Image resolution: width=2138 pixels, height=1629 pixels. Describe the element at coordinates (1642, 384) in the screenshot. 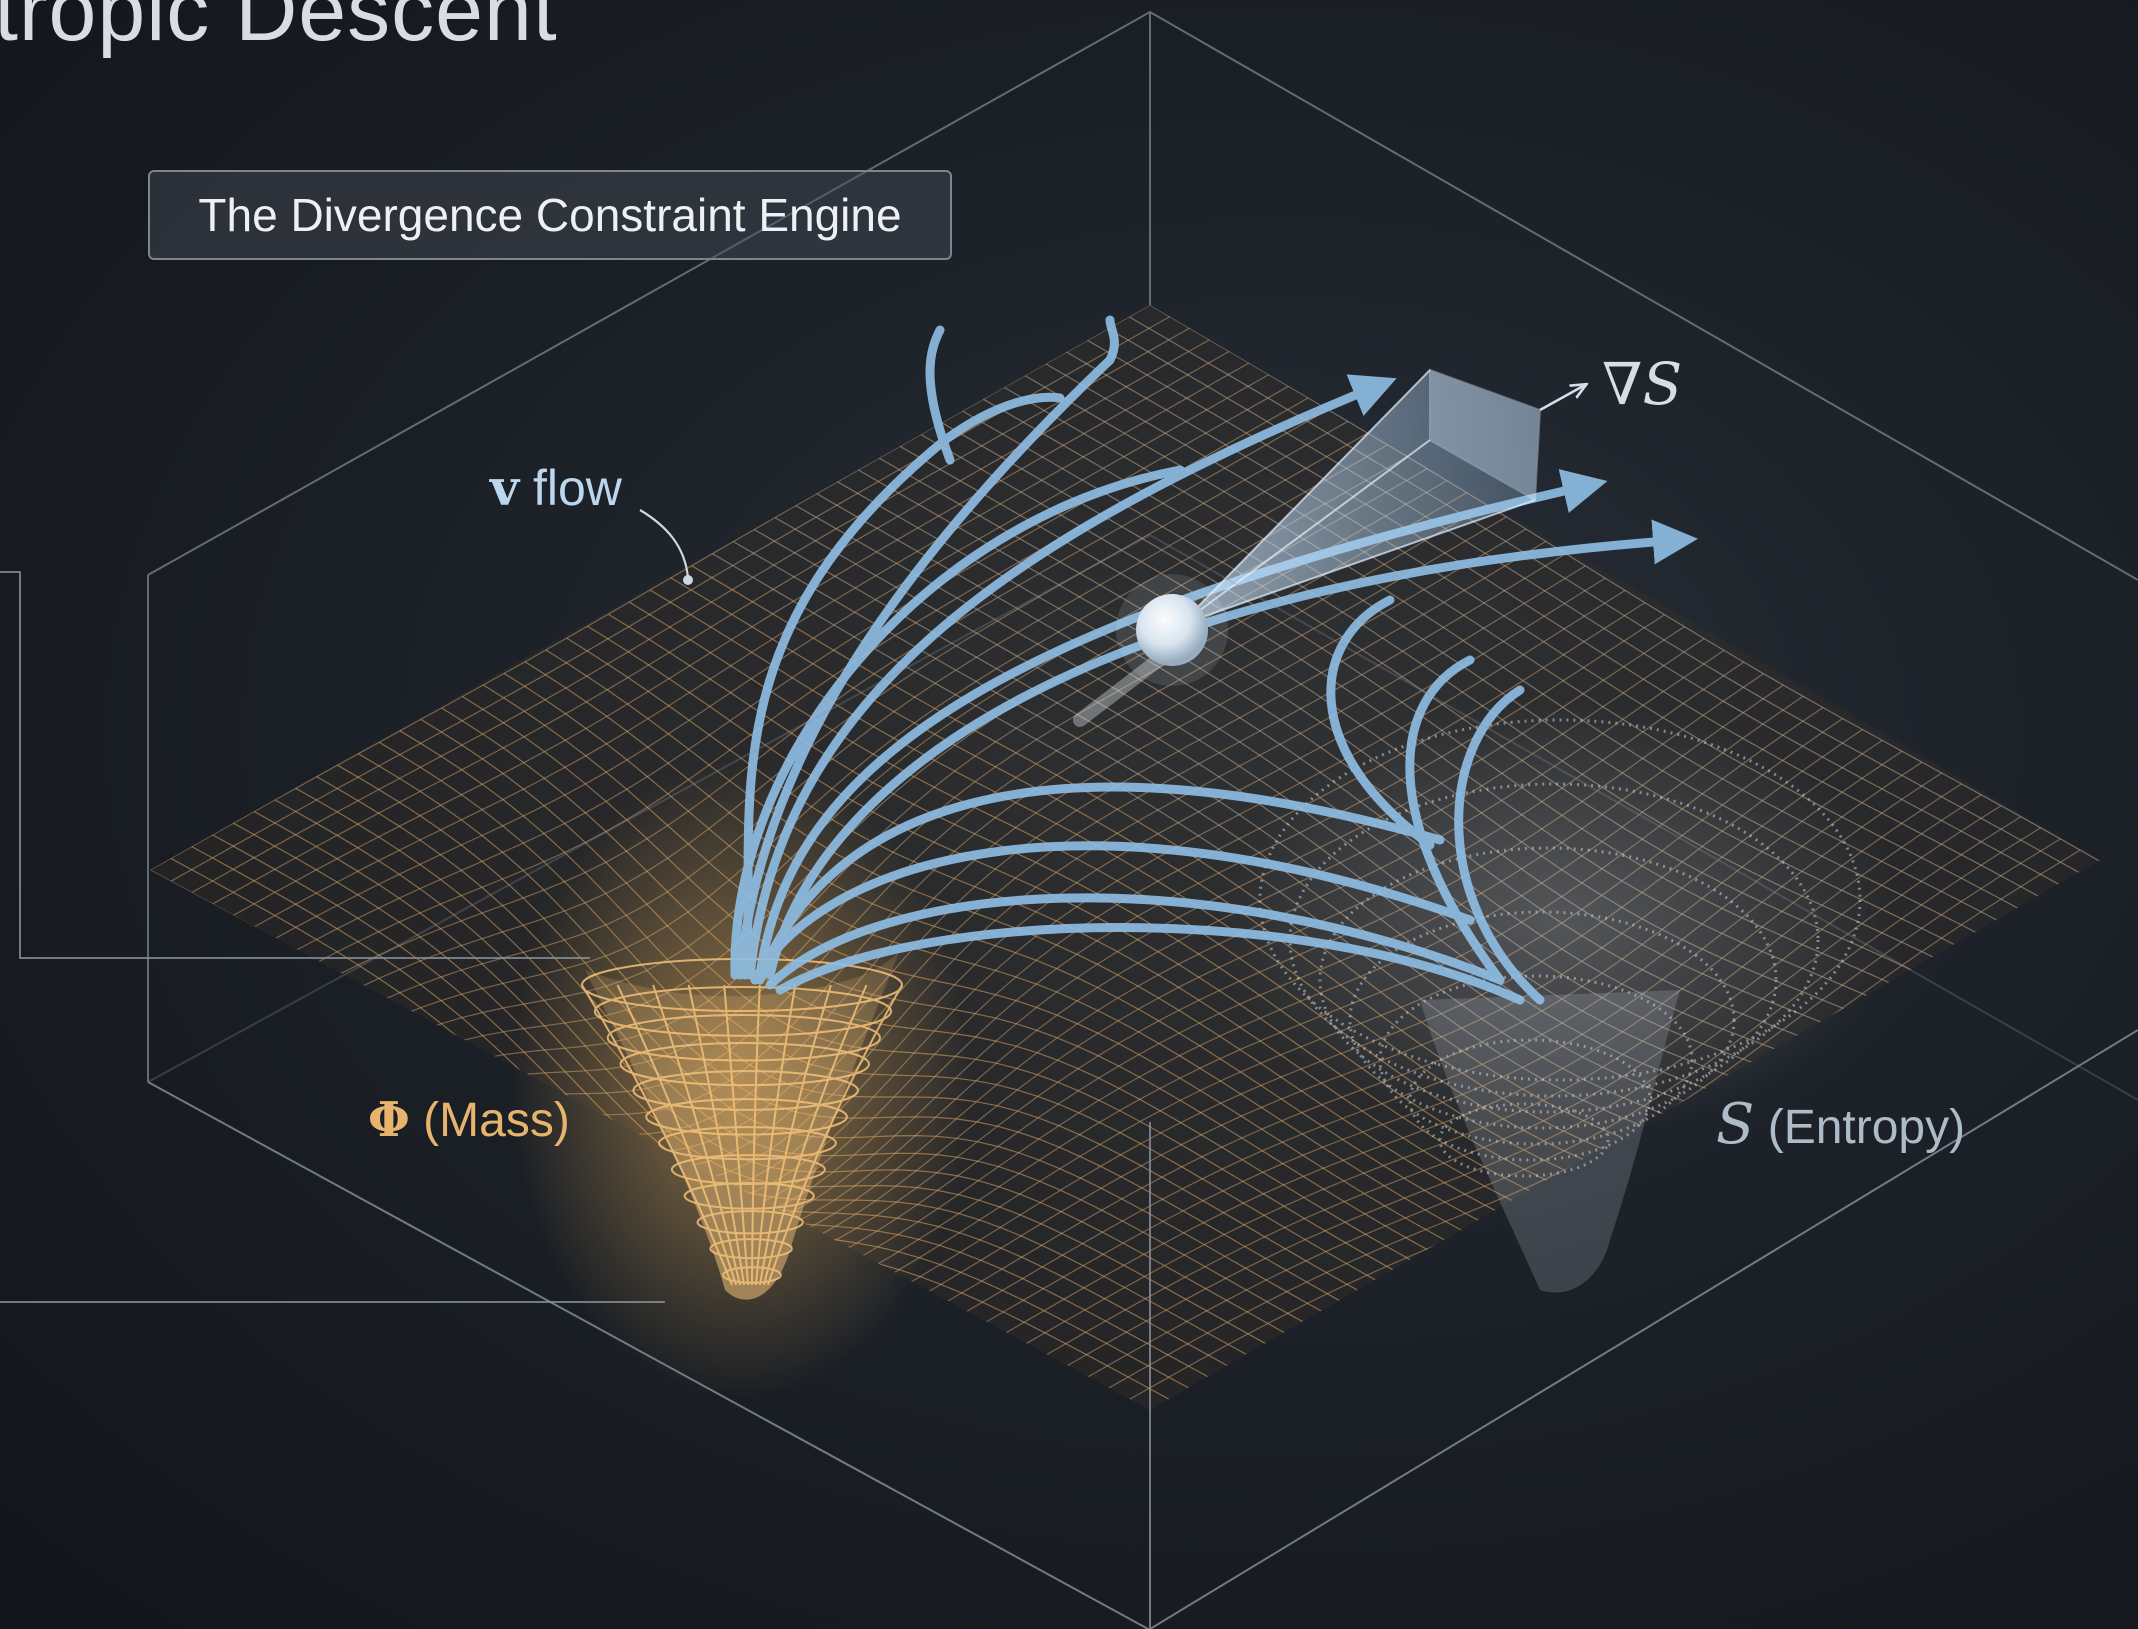

I see `grad-s-label: ∇S` at that location.